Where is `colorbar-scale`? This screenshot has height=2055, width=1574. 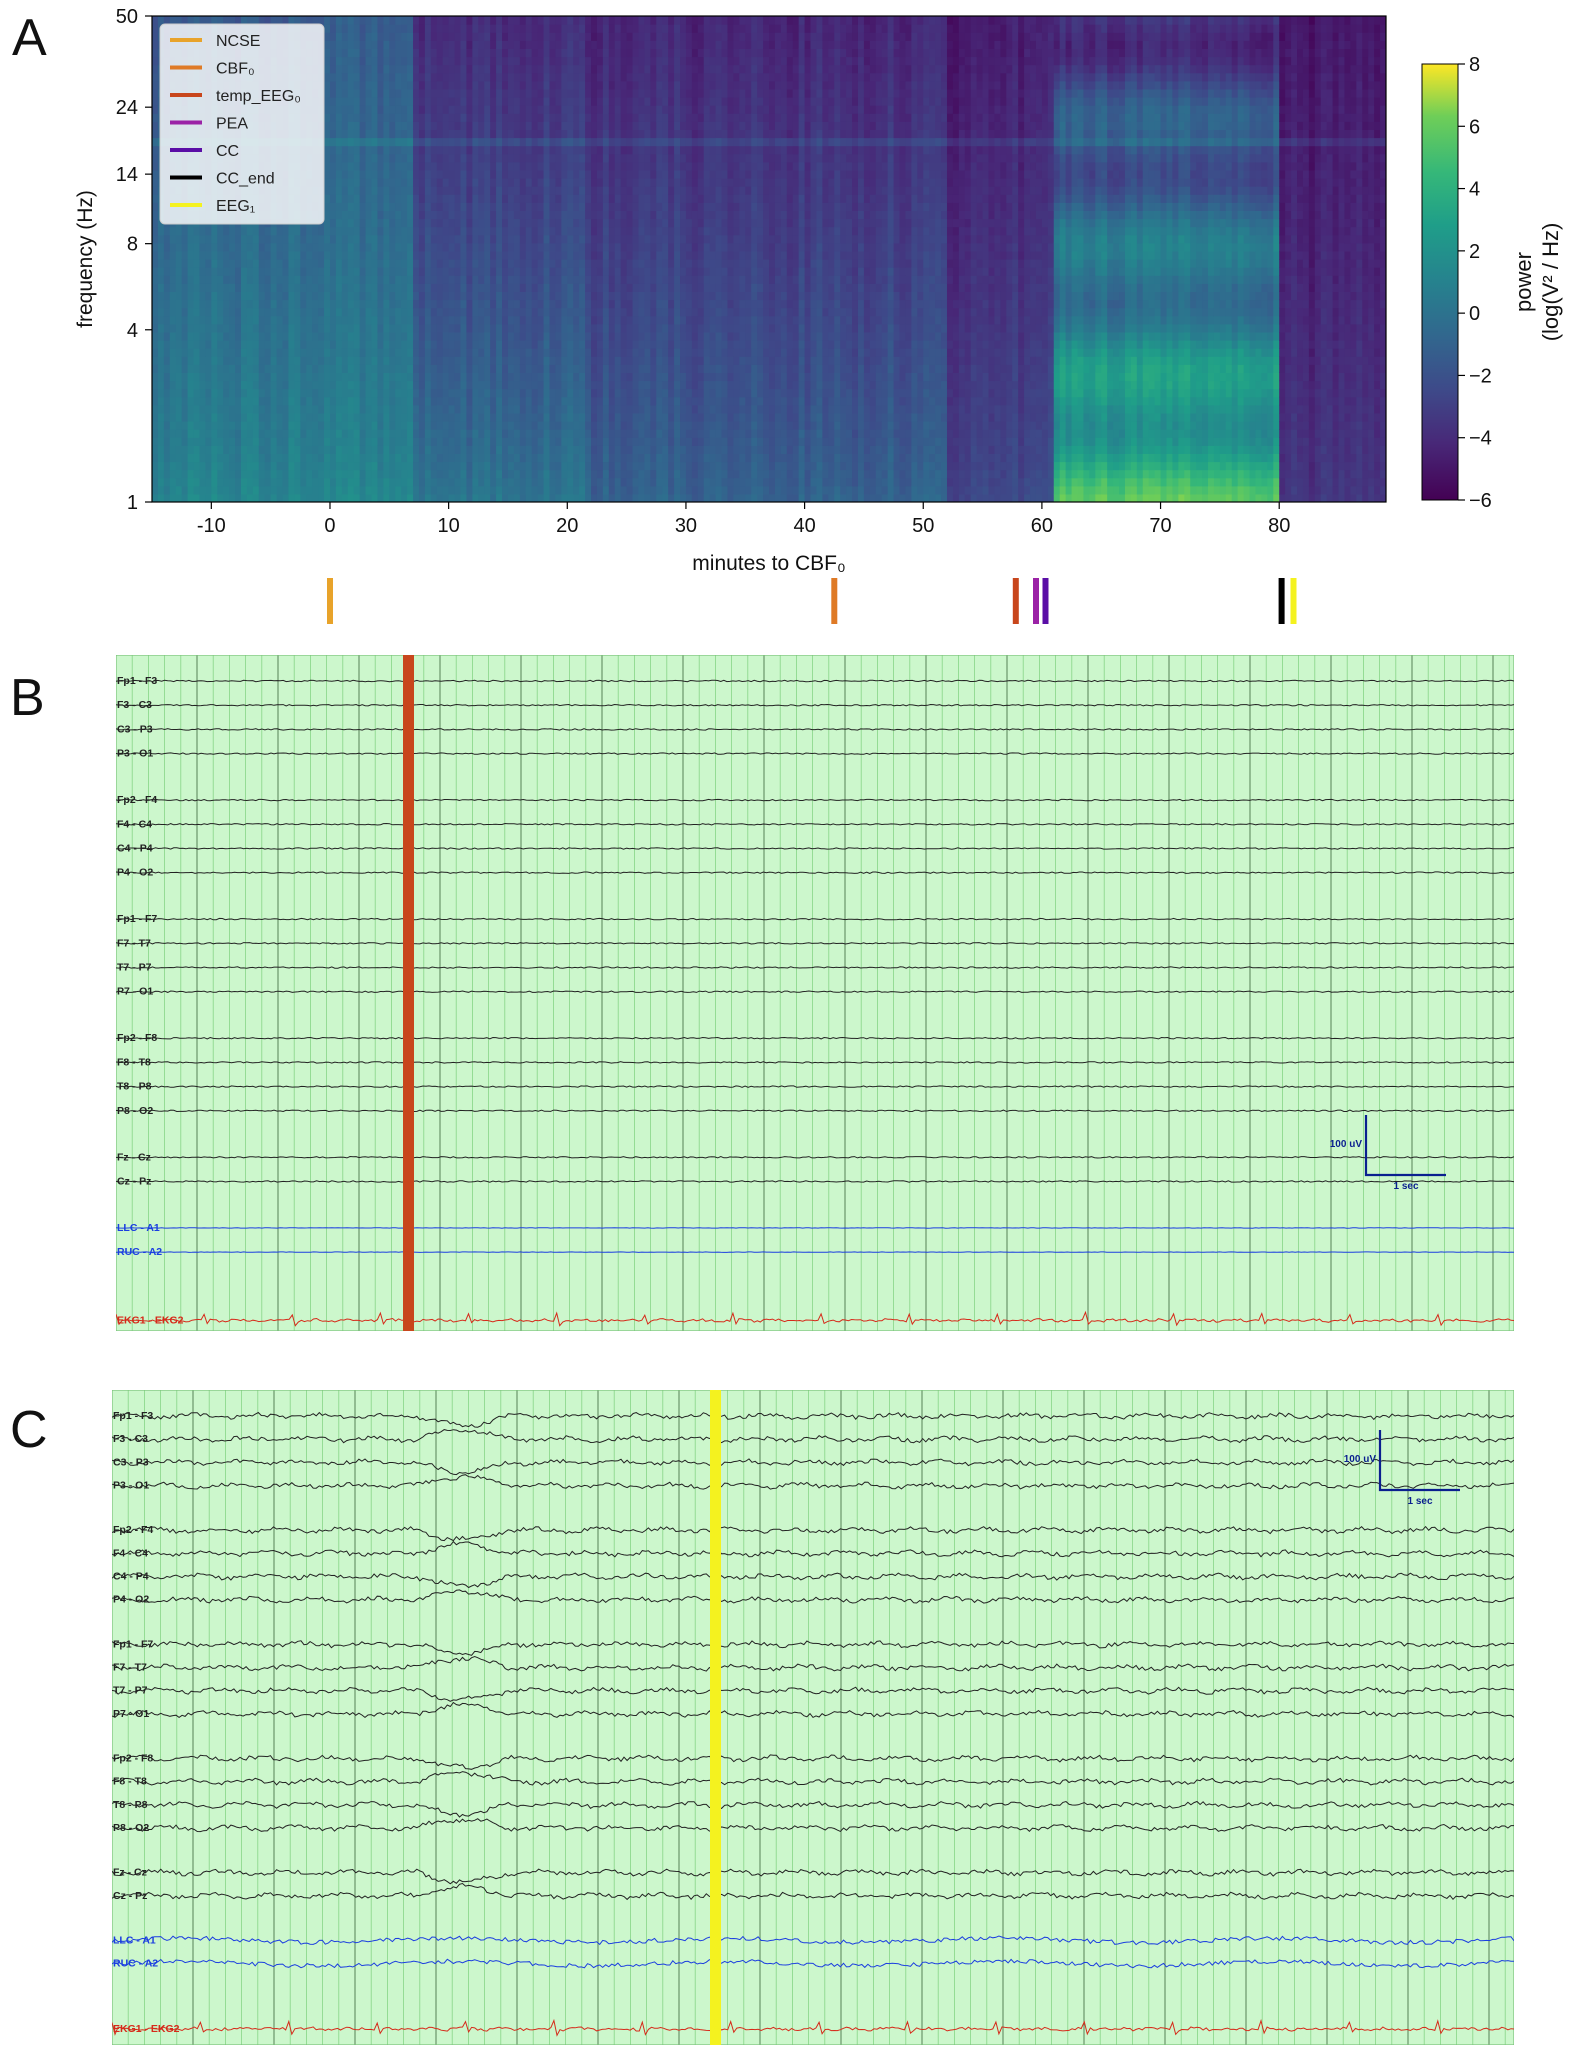
colorbar-scale is located at coordinates (1440, 282).